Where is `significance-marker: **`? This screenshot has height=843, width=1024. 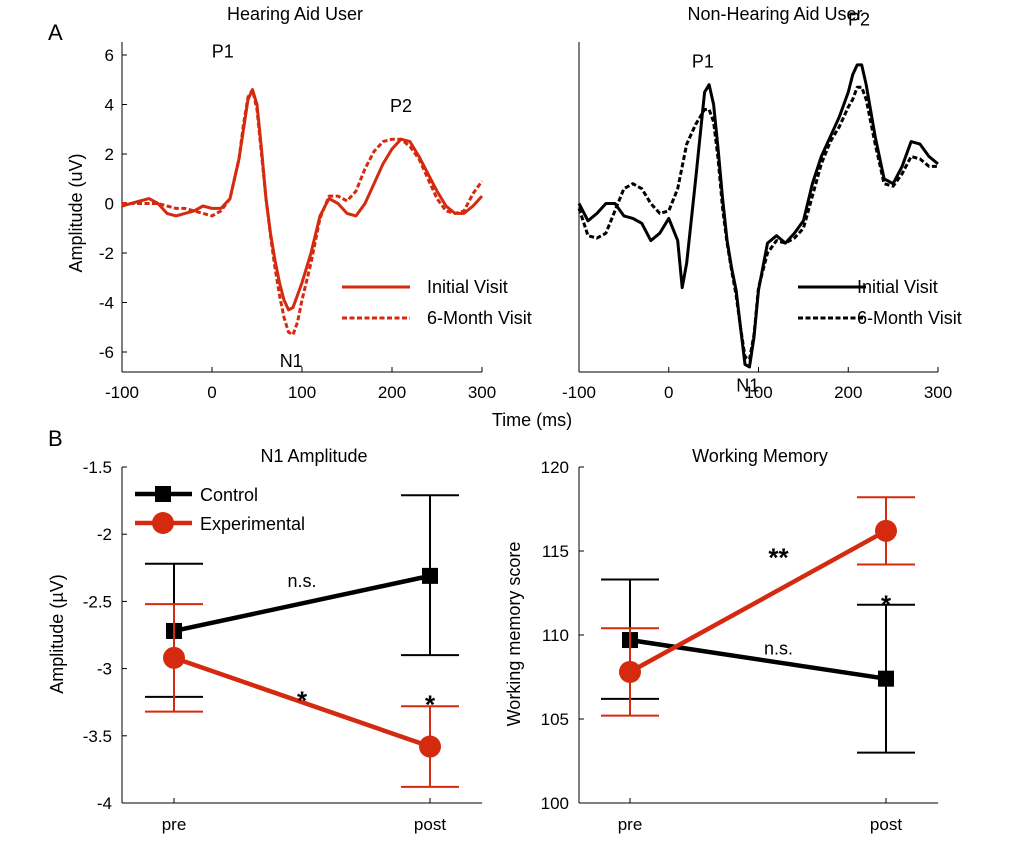 significance-marker: ** is located at coordinates (778, 558).